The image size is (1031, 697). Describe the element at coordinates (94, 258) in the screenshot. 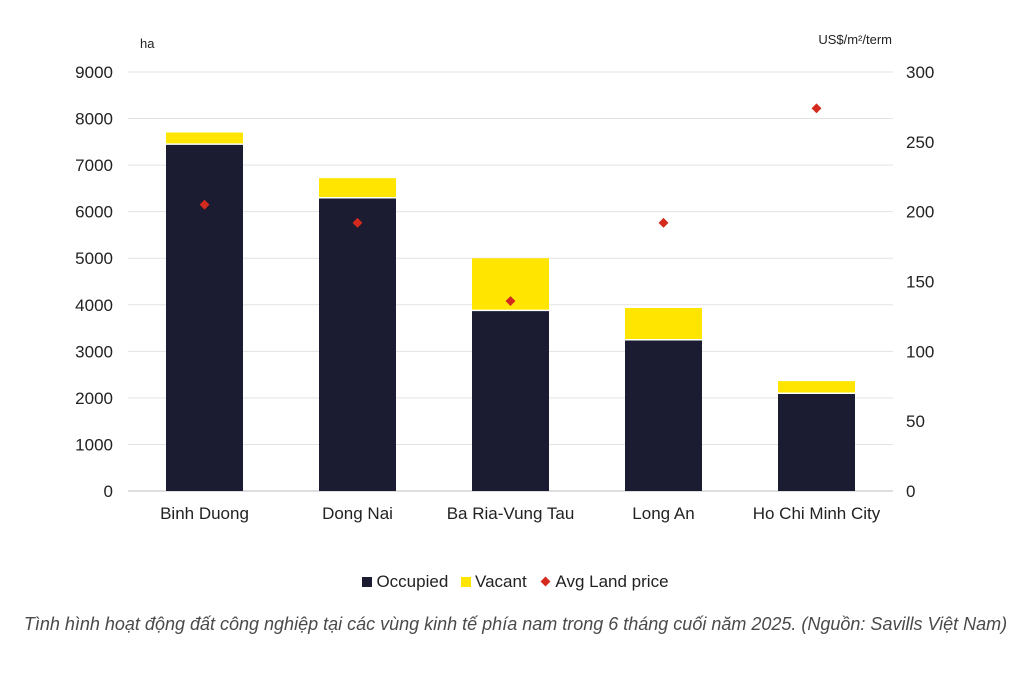

I see `y-left-tick-label: 5000` at that location.